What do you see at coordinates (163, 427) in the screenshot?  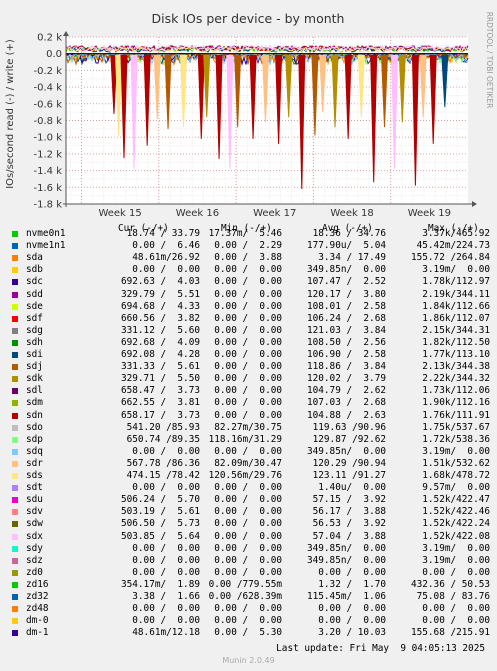 I see `legend-cur: 541.20 /85.93` at bounding box center [163, 427].